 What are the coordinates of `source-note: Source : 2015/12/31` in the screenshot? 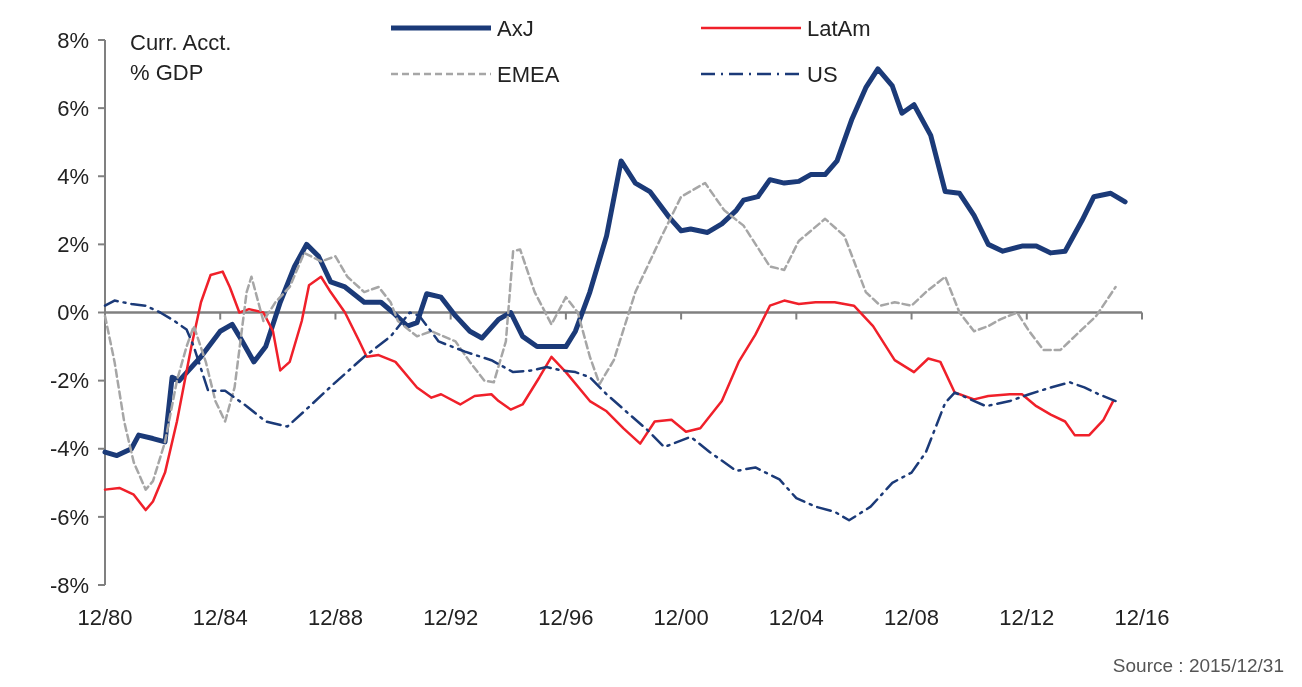 It's located at (1198, 665).